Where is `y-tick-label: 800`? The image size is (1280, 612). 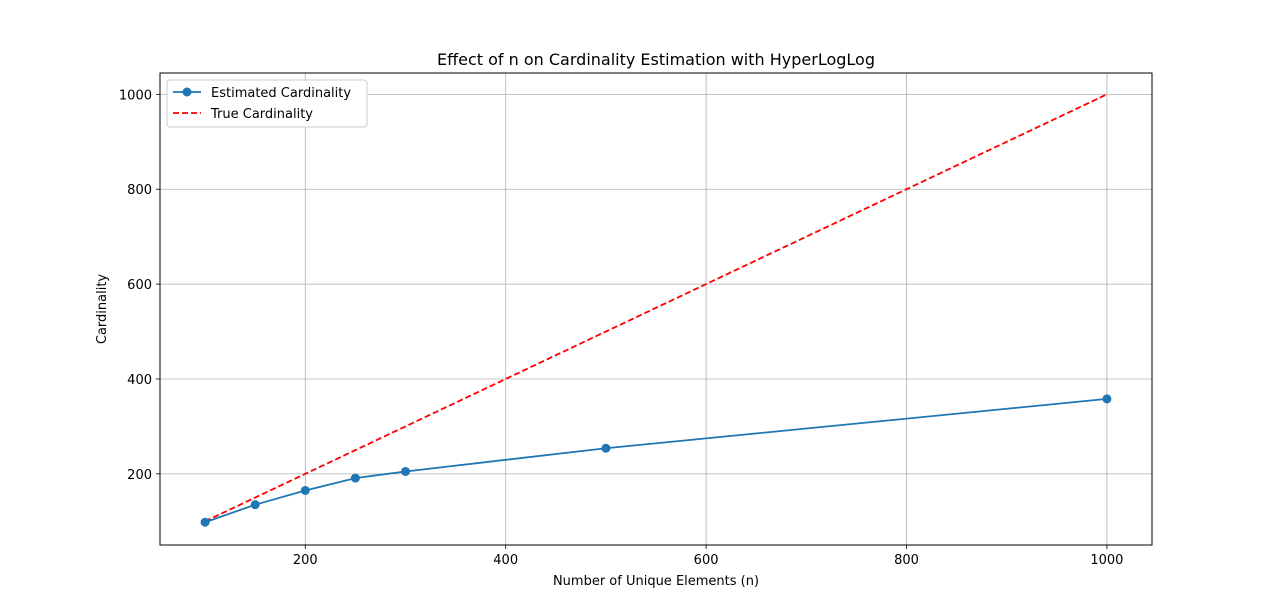
y-tick-label: 800 is located at coordinates (139, 190).